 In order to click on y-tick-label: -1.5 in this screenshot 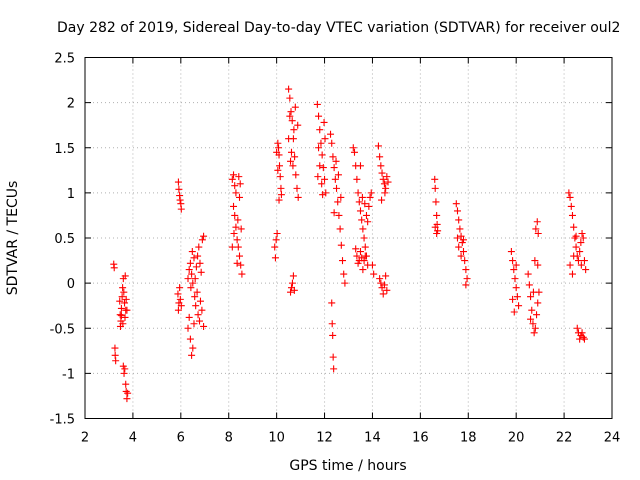, I will do `click(62, 420)`.